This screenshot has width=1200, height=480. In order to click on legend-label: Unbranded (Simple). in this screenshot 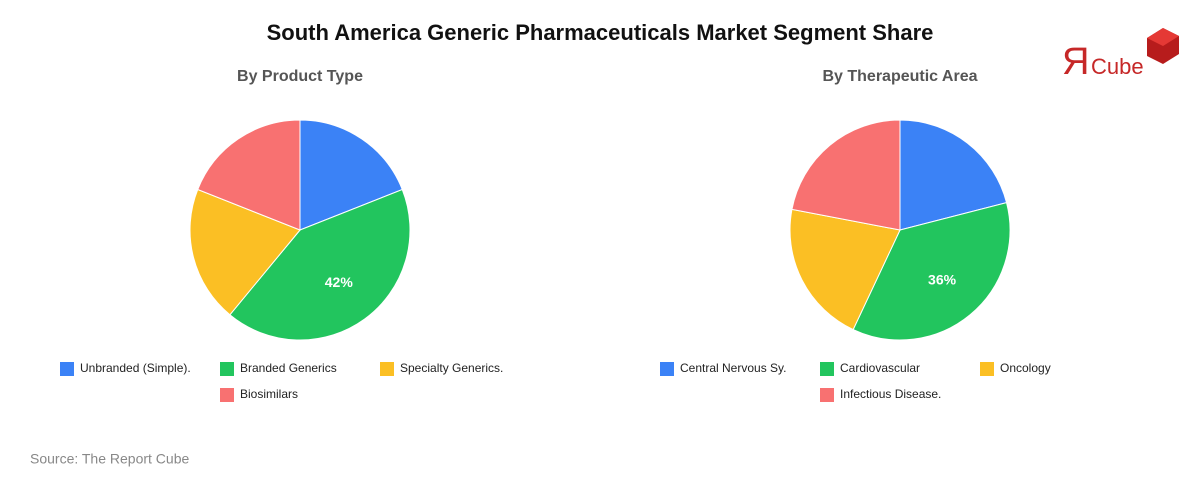, I will do `click(135, 368)`.